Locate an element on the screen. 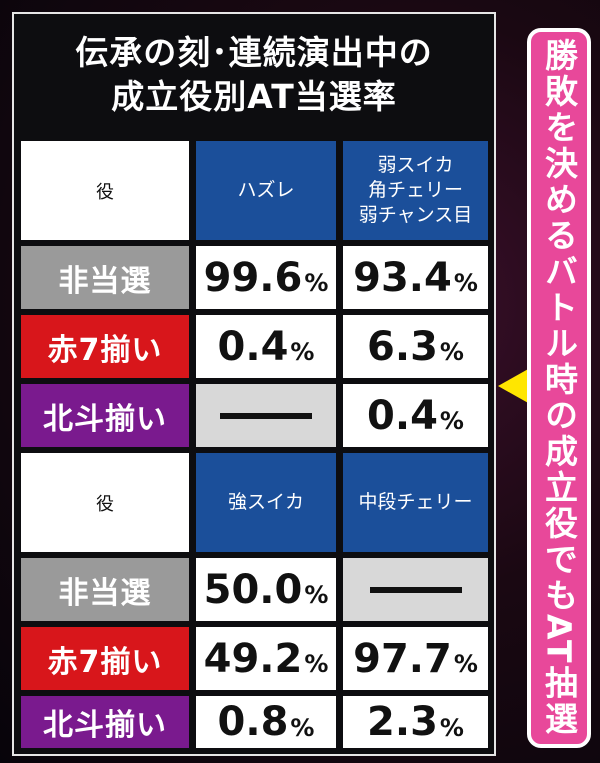  rate-value: 0.8 is located at coordinates (253, 722).